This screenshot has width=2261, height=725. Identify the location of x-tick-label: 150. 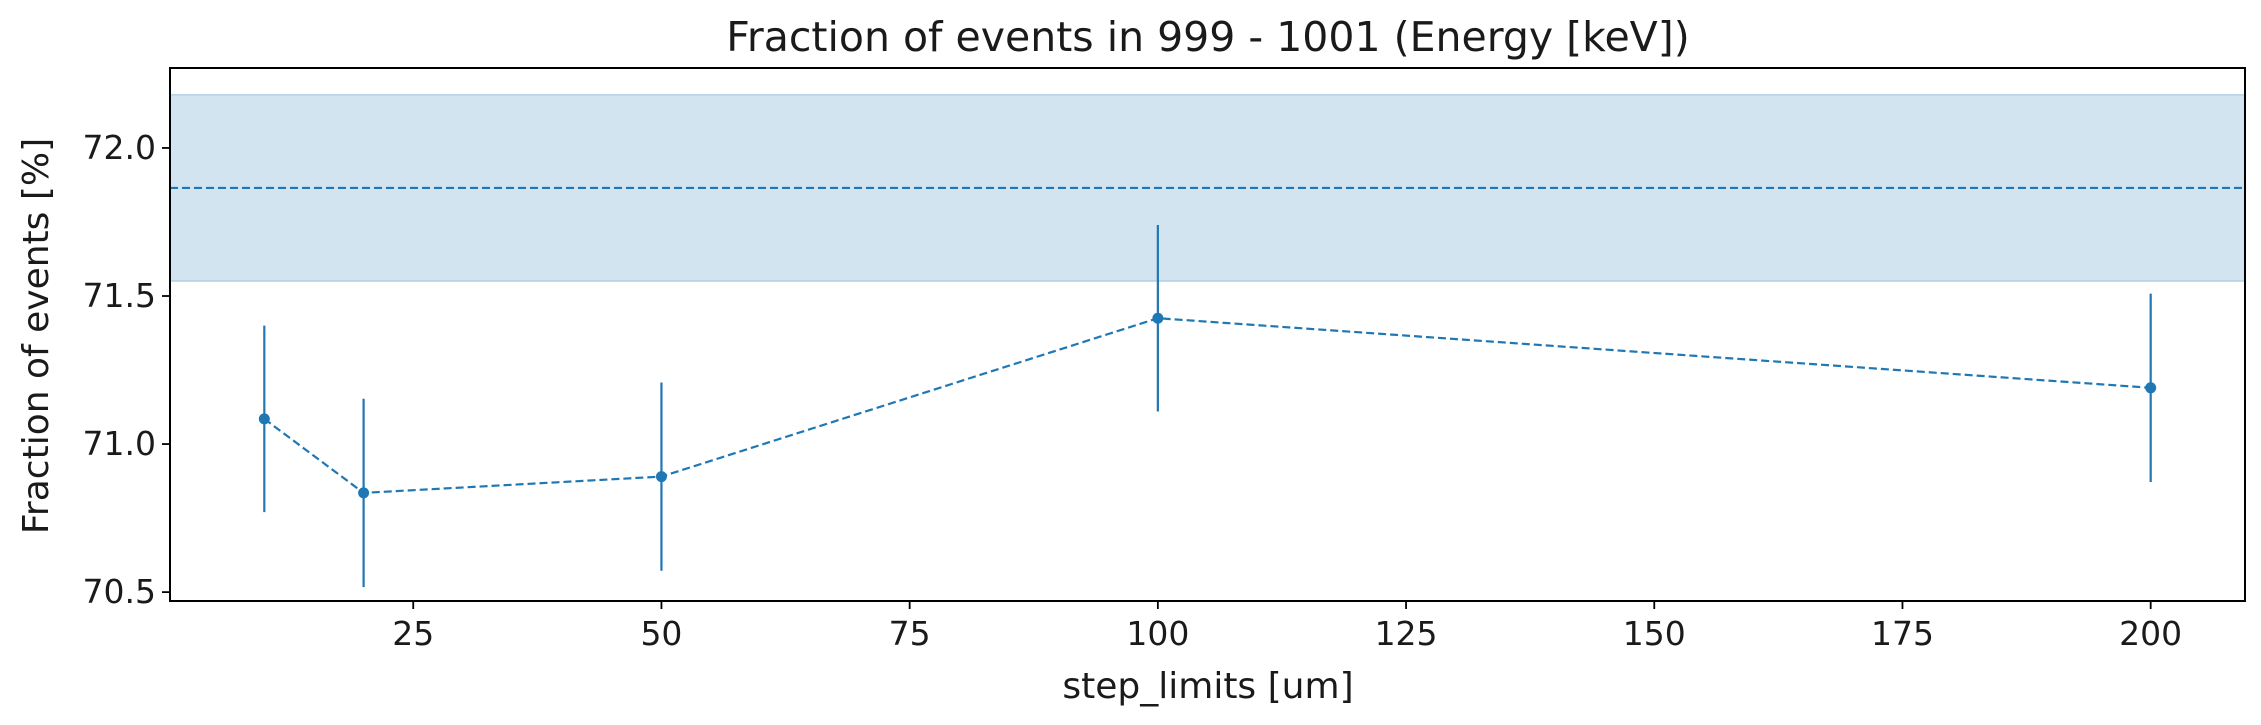
(1654, 633).